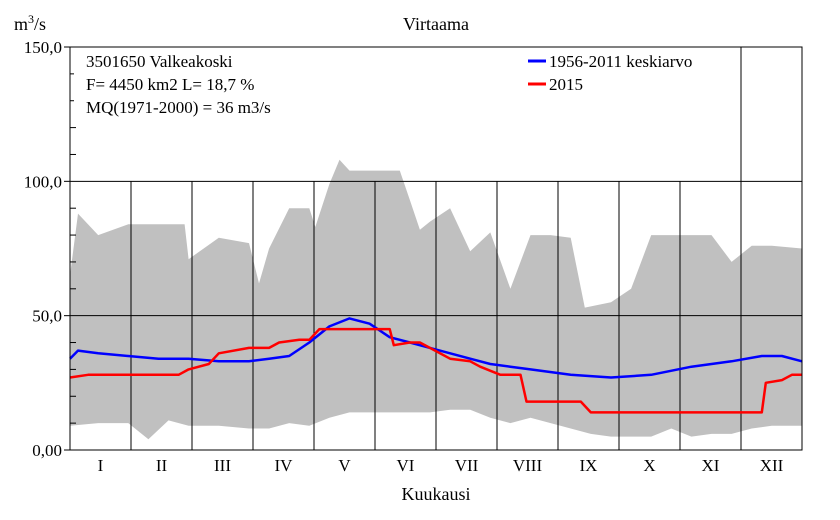  I want to click on legend, so click(631, 73).